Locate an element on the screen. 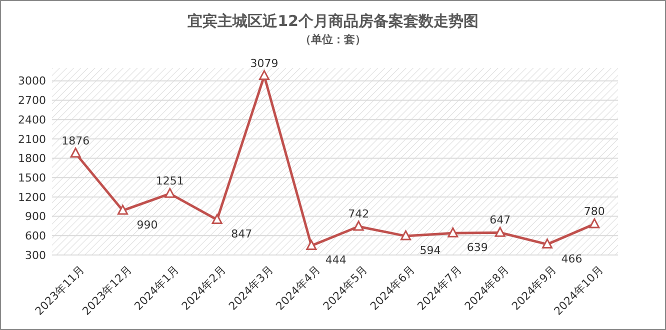 The height and width of the screenshot is (330, 666). y-tick-label: 3000 is located at coordinates (32, 81).